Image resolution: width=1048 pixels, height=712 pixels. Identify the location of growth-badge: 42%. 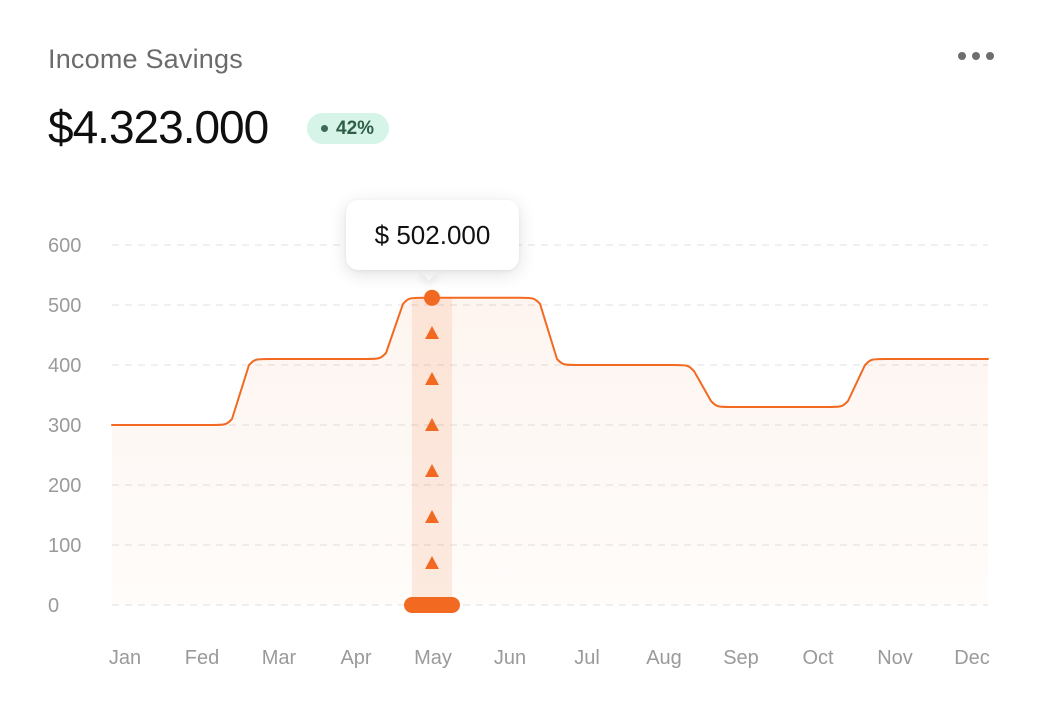
(348, 128).